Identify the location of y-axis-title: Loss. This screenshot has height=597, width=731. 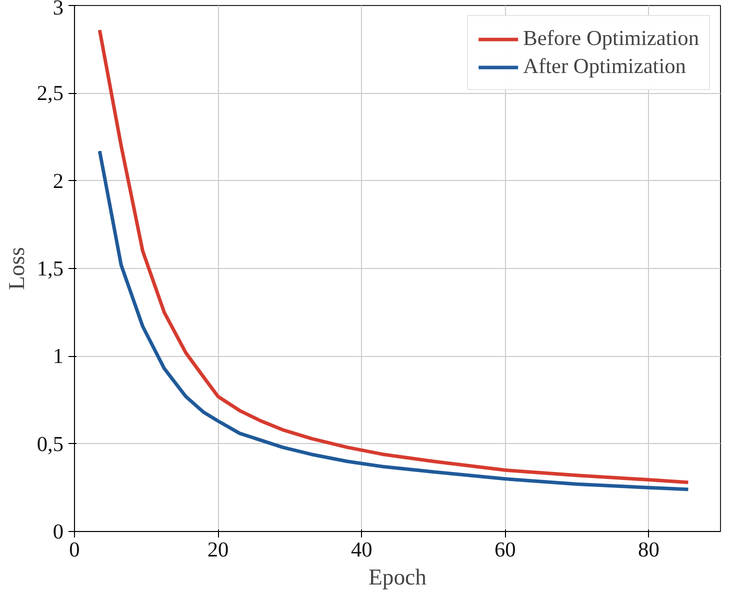
(16, 268).